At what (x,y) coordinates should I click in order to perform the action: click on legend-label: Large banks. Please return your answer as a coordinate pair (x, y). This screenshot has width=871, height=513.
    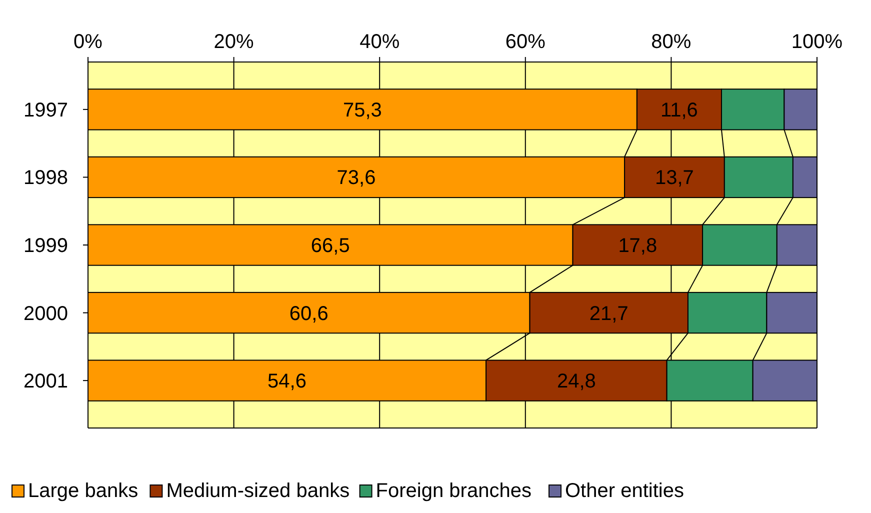
    Looking at the image, I should click on (83, 491).